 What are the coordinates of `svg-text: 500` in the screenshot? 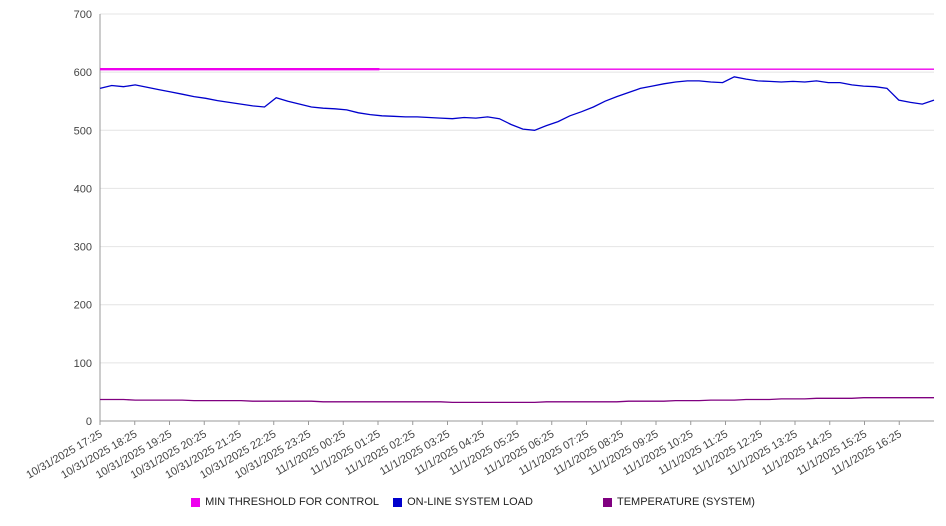 It's located at (83, 131).